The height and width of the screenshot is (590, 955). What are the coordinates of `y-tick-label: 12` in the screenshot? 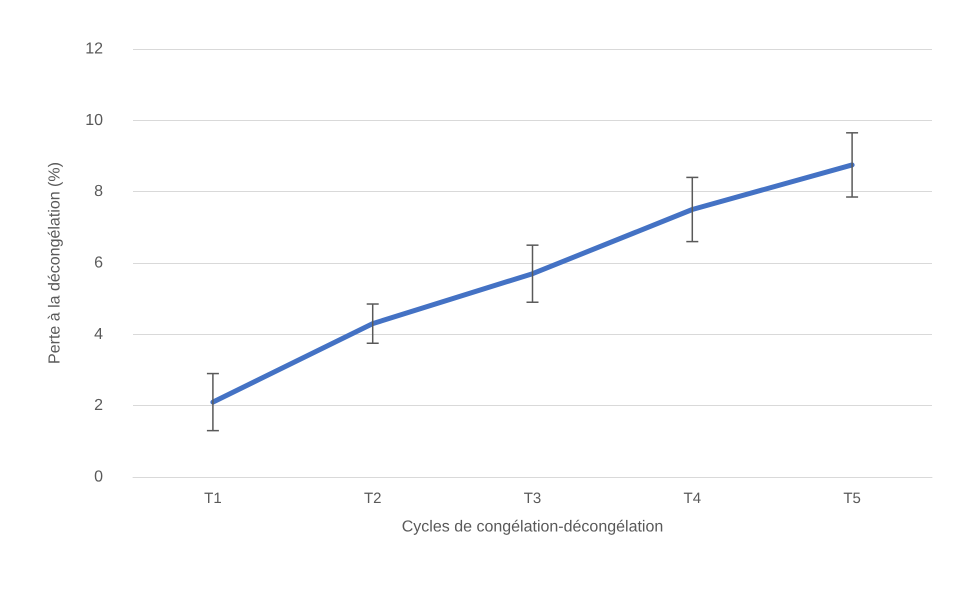 It's located at (94, 49).